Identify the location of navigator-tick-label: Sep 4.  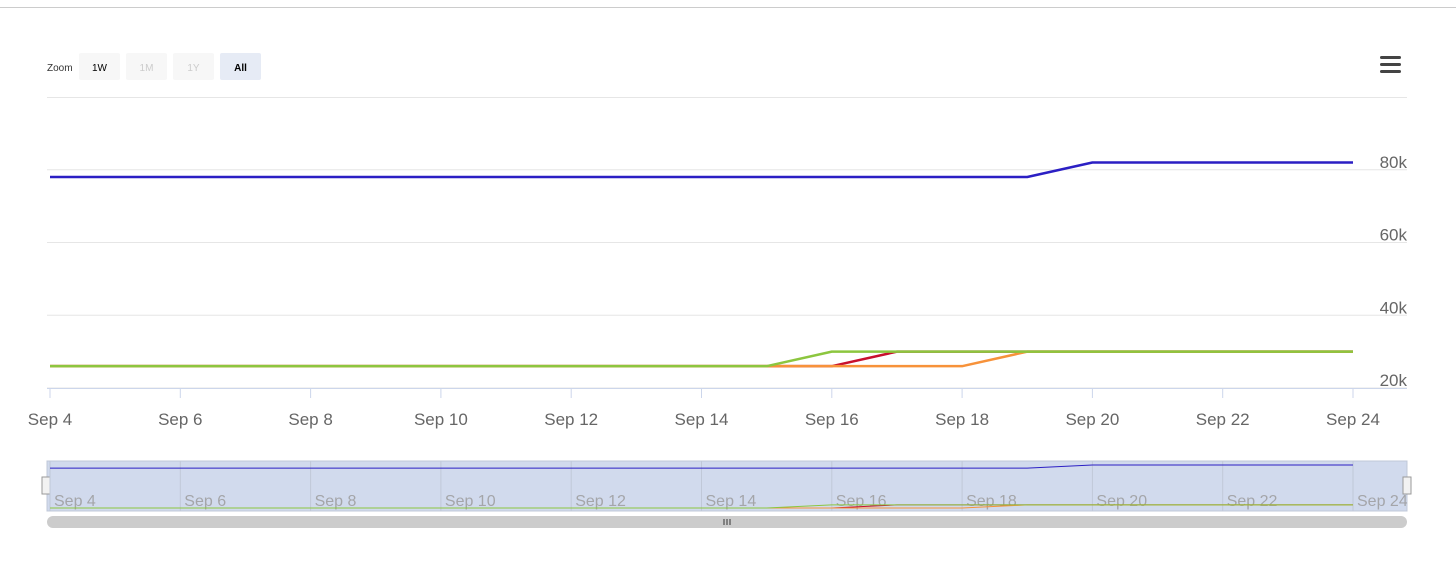
(75, 501).